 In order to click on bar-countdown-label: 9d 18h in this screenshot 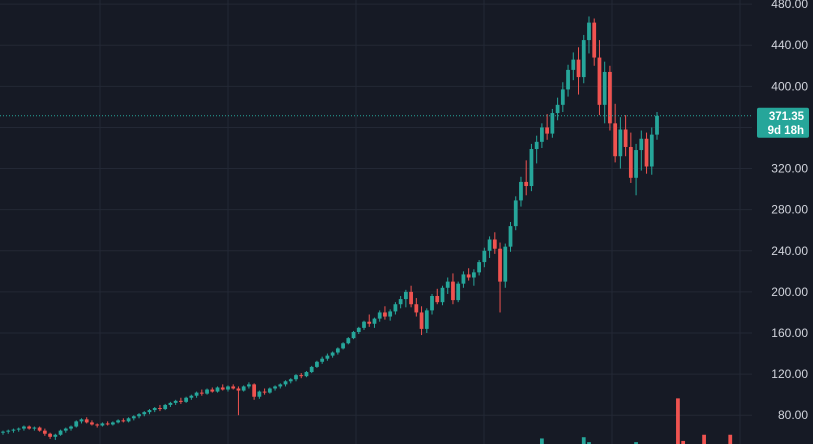, I will do `click(786, 131)`.